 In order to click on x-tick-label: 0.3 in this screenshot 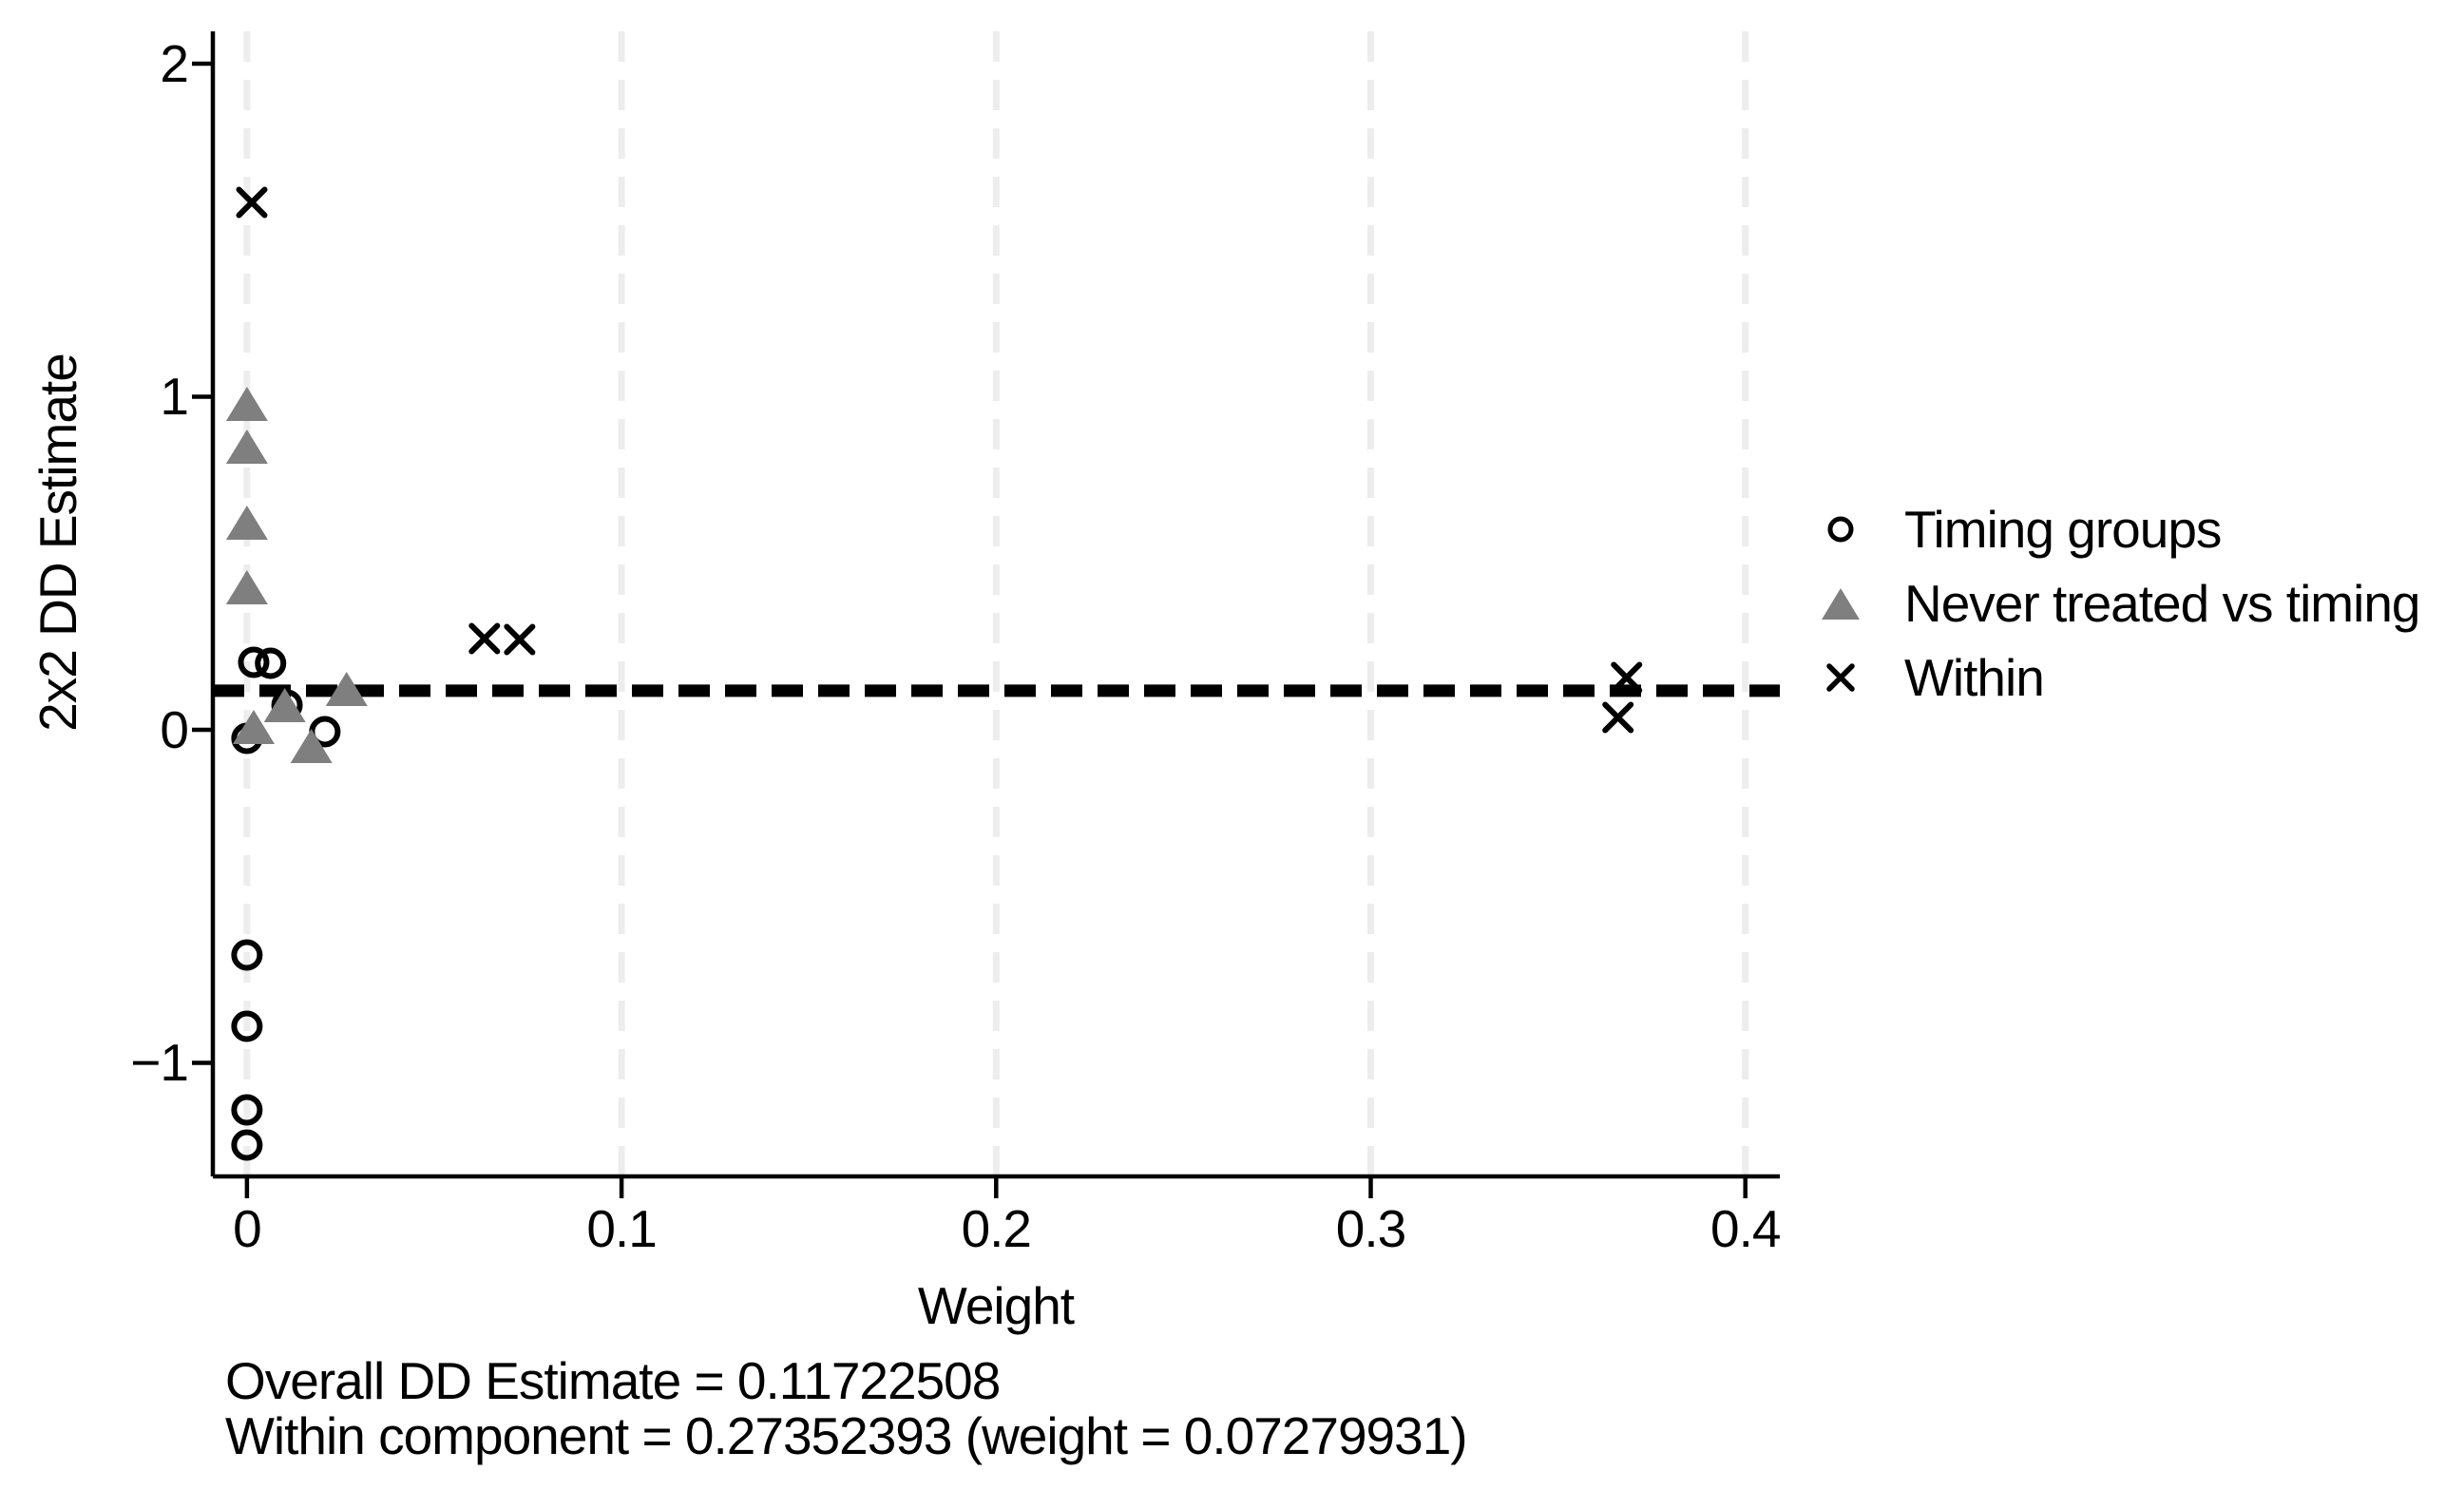, I will do `click(1370, 1228)`.